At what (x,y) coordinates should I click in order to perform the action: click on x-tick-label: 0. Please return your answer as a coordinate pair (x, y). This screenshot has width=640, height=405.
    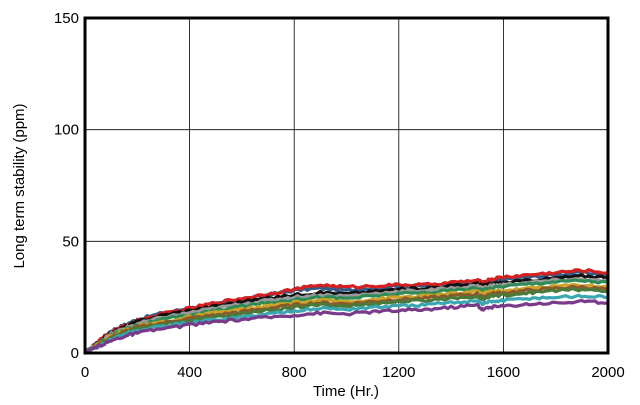
    Looking at the image, I should click on (85, 372).